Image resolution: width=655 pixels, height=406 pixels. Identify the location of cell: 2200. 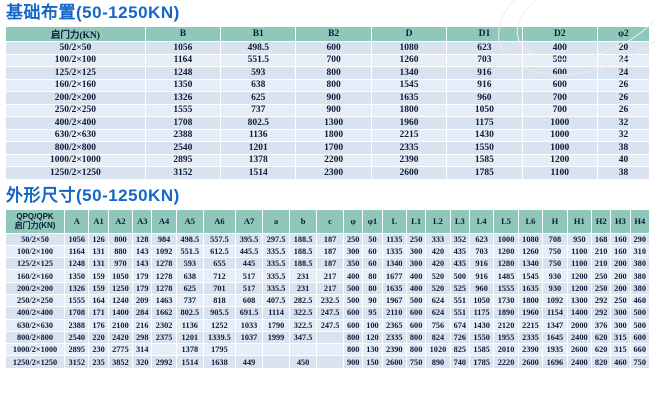
(333, 160).